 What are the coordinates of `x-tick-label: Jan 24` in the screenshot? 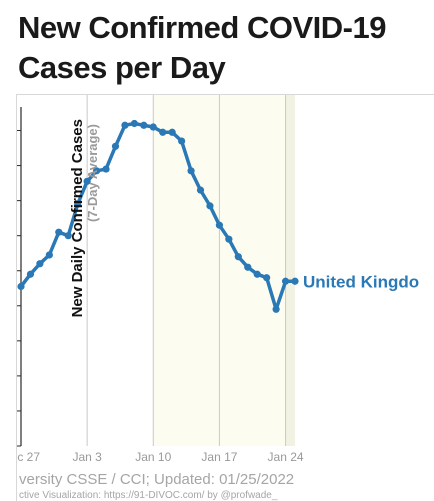 It's located at (286, 457).